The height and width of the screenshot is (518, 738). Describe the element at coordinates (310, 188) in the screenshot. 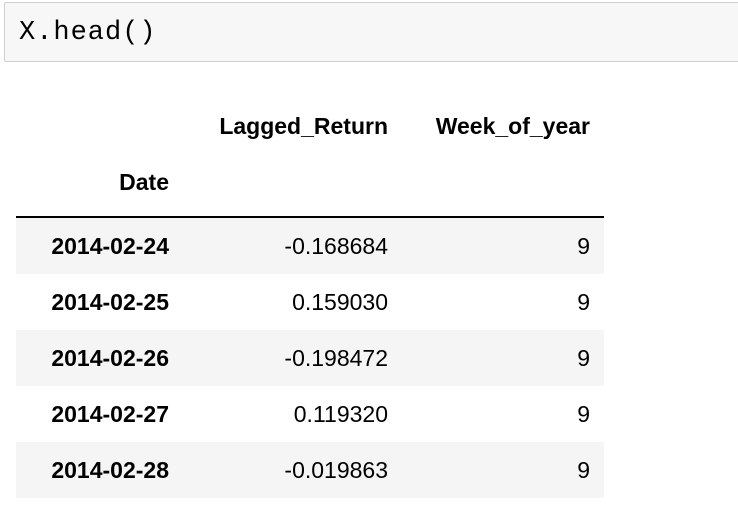

I see `index-name-row: Date` at that location.